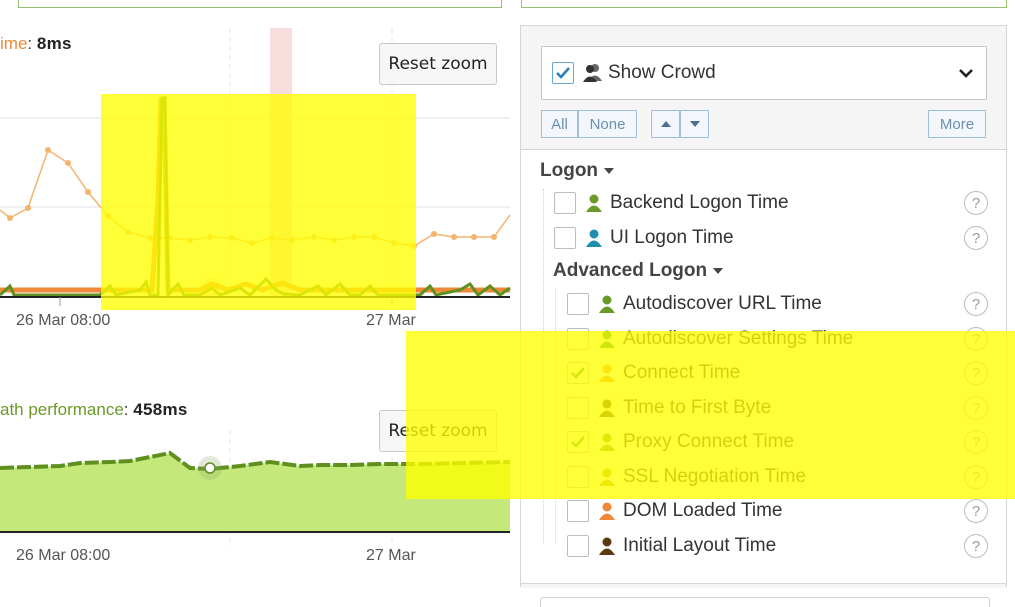  What do you see at coordinates (653, 373) in the screenshot?
I see `metric-row-connect-time: Connect Time` at bounding box center [653, 373].